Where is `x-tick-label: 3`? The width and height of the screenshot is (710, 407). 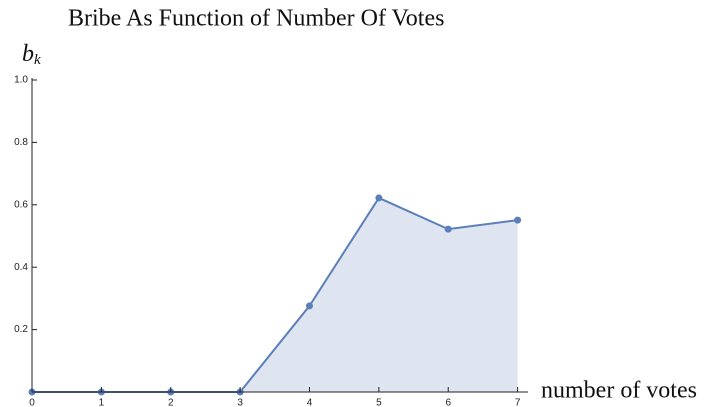
x-tick-label: 3 is located at coordinates (240, 402).